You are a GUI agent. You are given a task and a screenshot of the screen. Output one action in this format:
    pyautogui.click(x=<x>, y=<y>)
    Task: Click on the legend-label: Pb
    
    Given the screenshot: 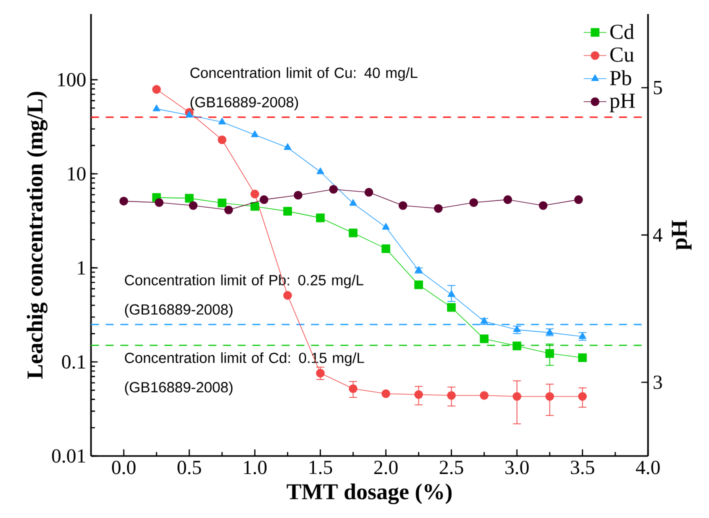 What is the action you would take?
    pyautogui.click(x=621, y=78)
    